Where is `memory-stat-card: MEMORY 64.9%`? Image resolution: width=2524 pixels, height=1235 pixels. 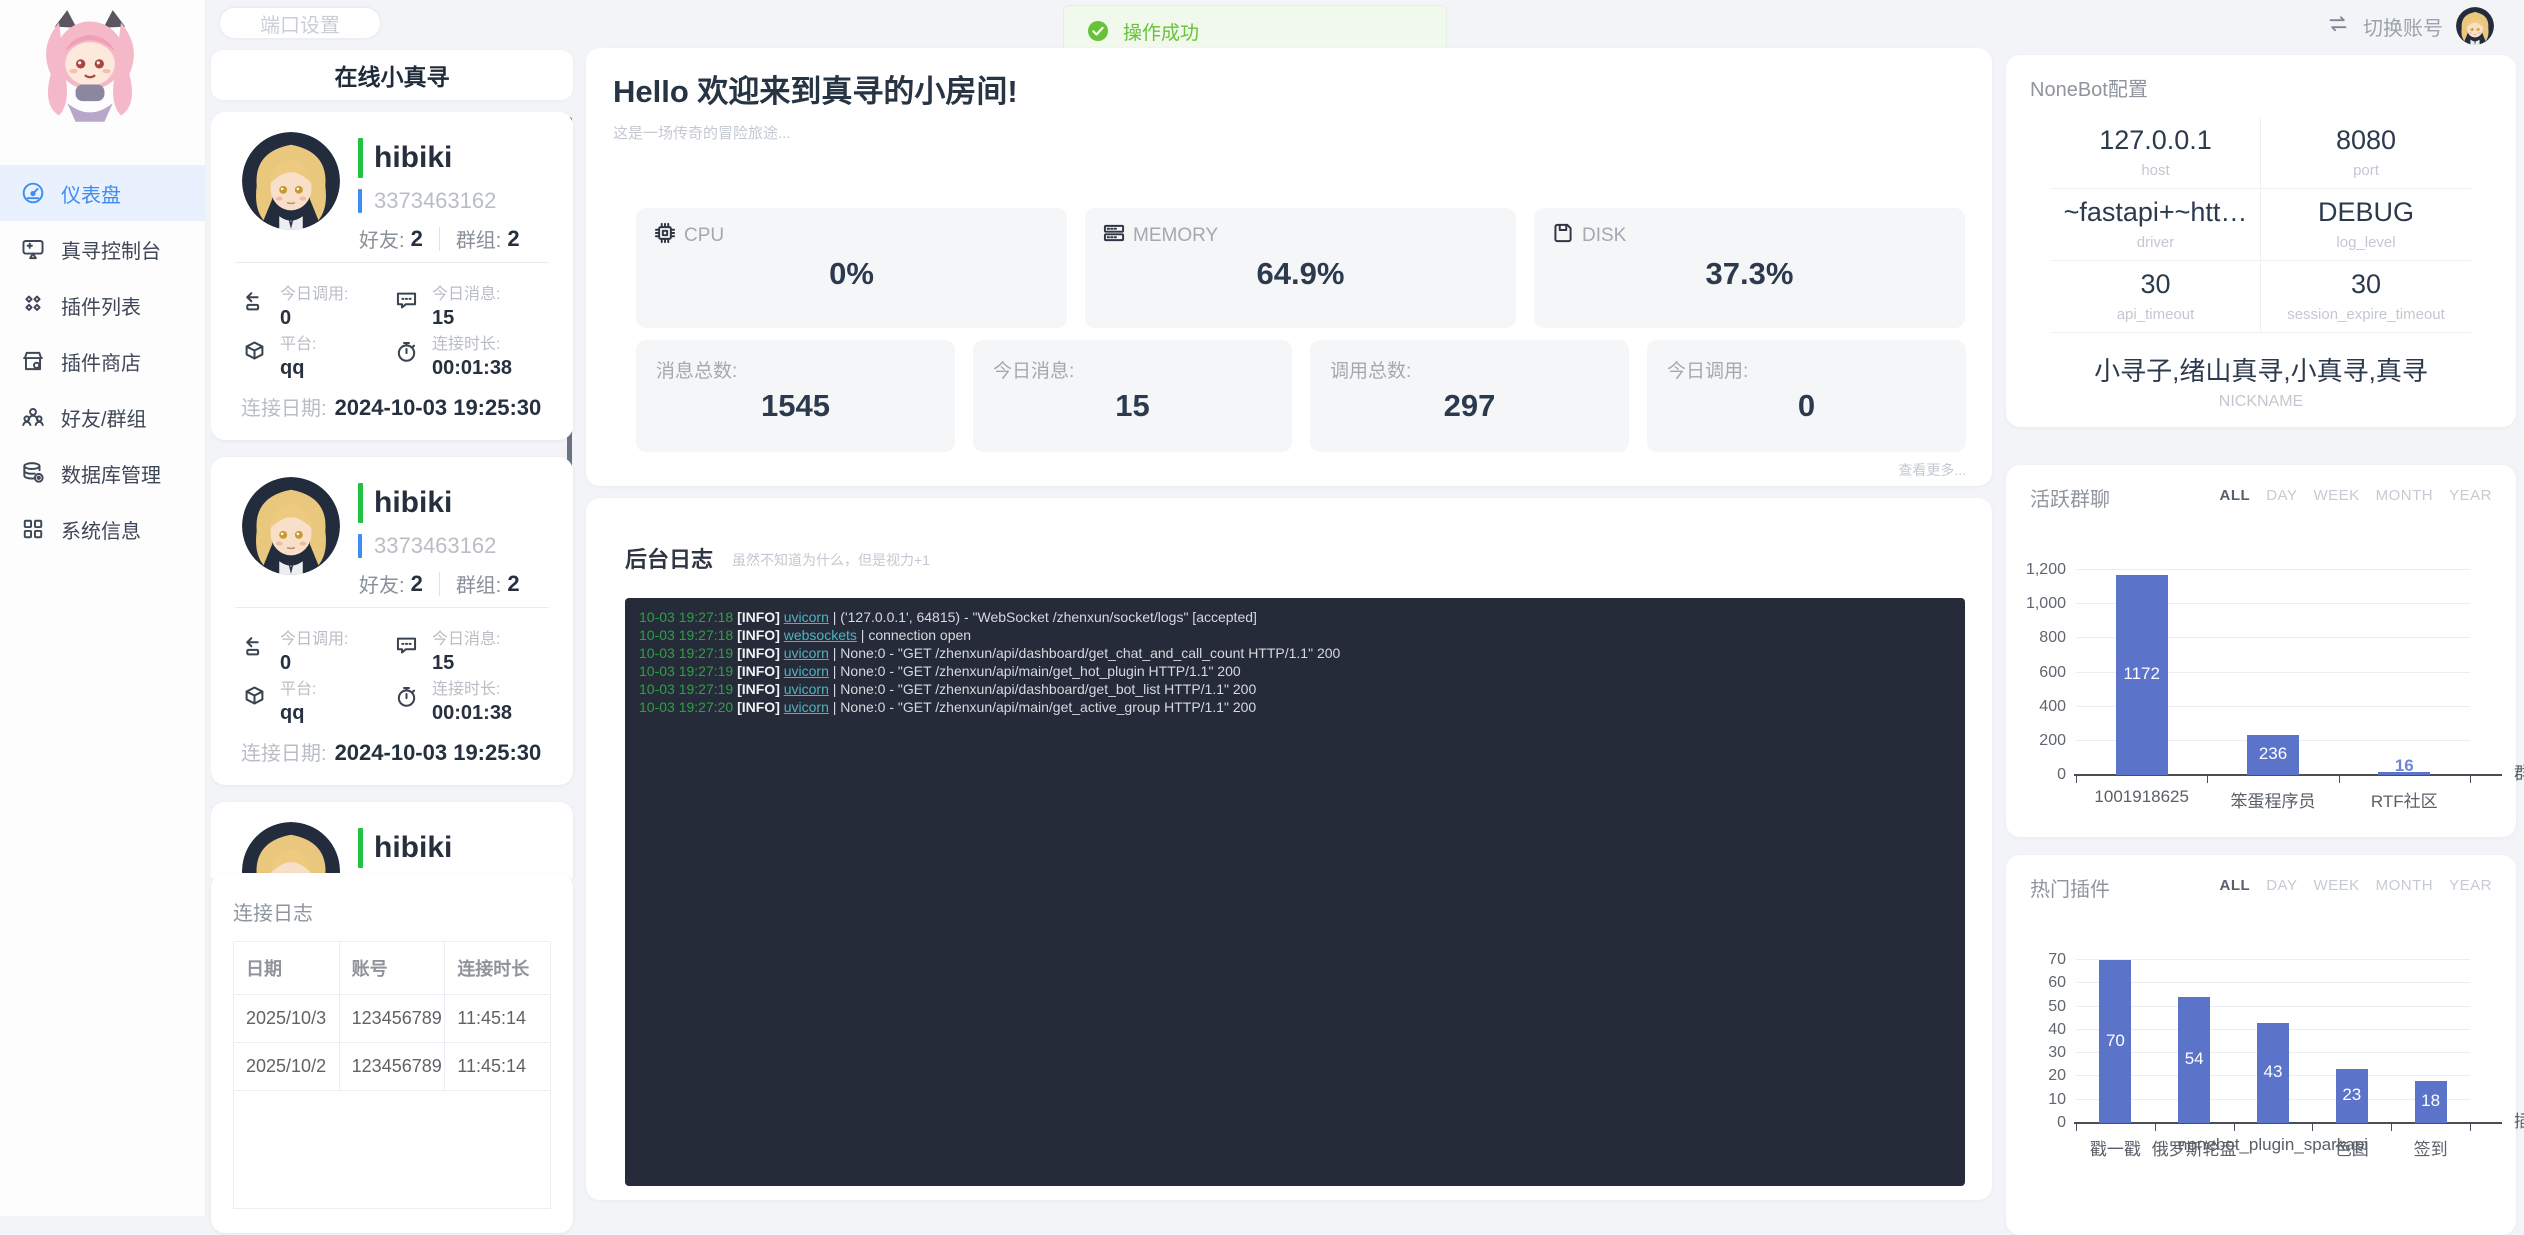
memory-stat-card: MEMORY 64.9% is located at coordinates (1300, 268).